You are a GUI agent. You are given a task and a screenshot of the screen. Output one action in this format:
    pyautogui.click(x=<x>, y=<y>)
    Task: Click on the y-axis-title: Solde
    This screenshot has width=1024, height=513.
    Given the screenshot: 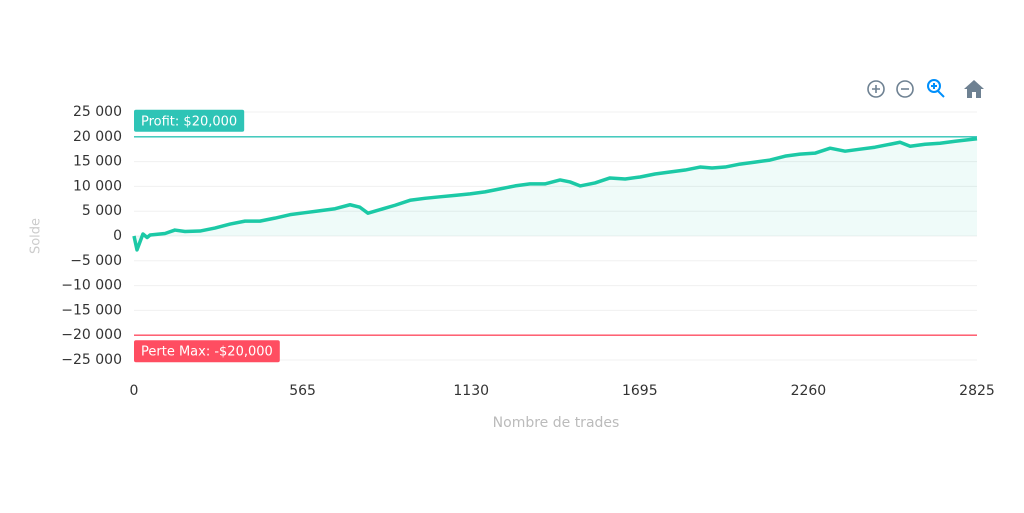 What is the action you would take?
    pyautogui.click(x=36, y=236)
    